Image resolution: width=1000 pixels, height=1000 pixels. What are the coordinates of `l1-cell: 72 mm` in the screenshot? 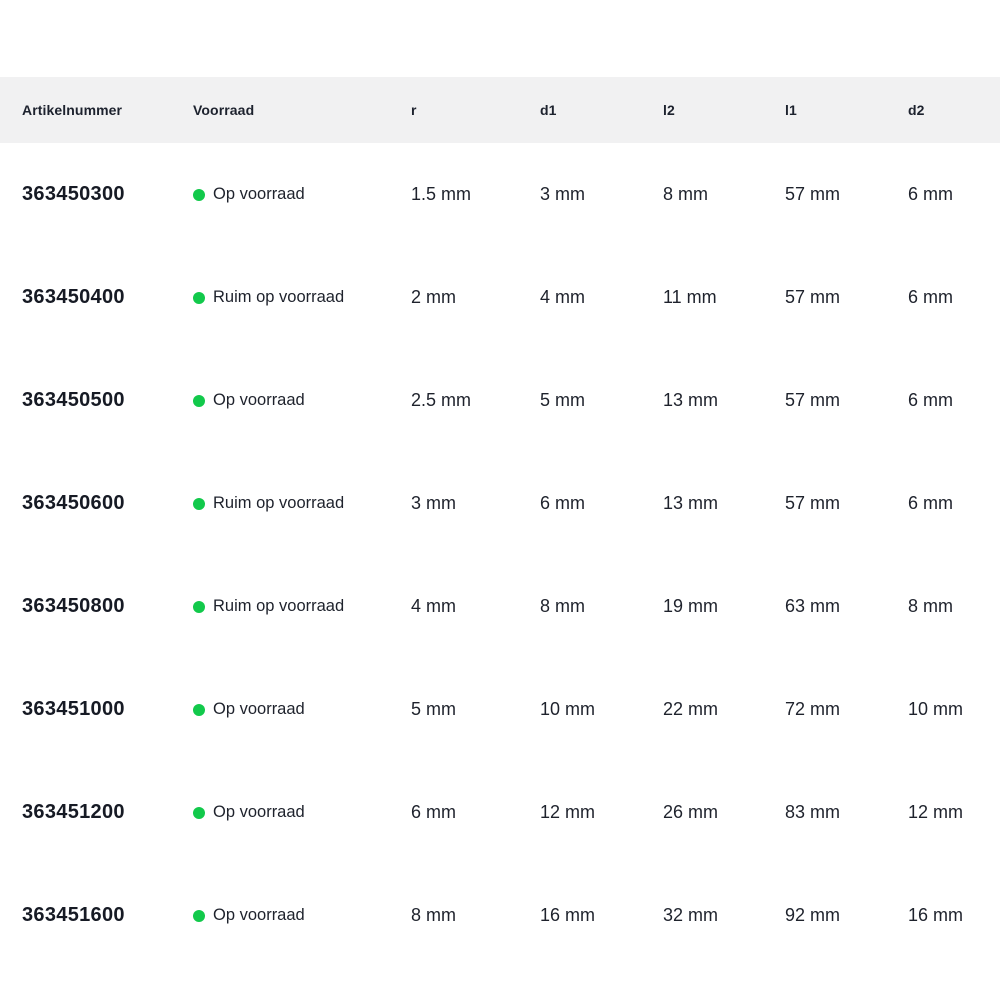 It's located at (813, 709).